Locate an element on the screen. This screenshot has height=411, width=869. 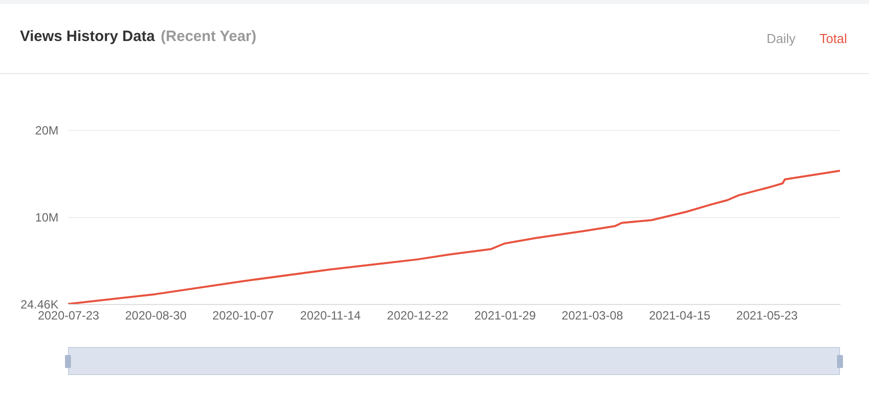
text: Total is located at coordinates (833, 38).